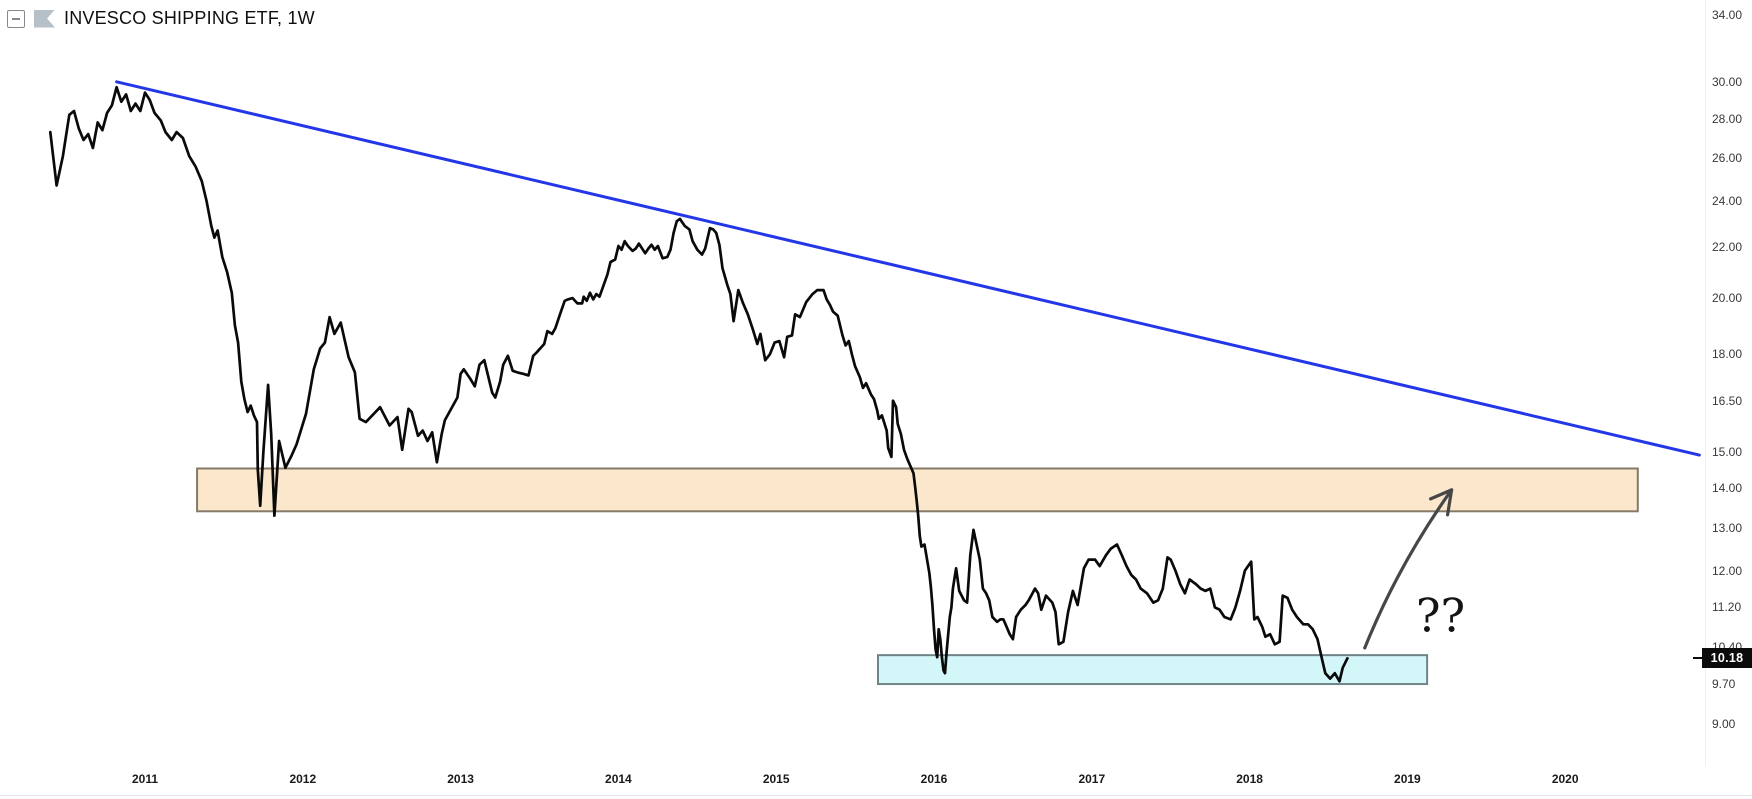  I want to click on price-axis-separator, so click(1705, 383).